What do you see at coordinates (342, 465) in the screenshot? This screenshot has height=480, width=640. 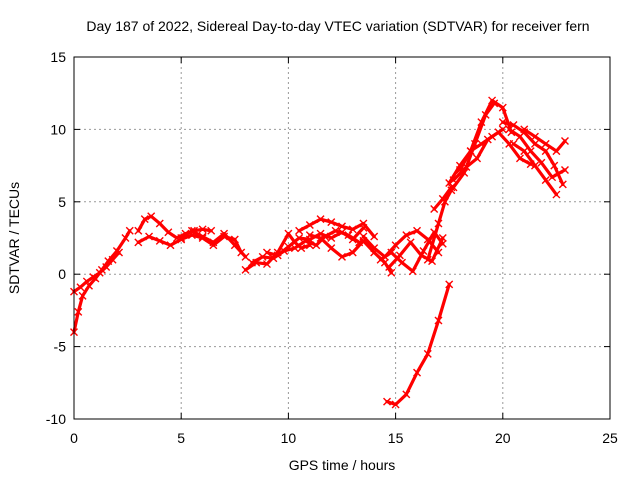 I see `x-axis-label: GPS time / hours` at bounding box center [342, 465].